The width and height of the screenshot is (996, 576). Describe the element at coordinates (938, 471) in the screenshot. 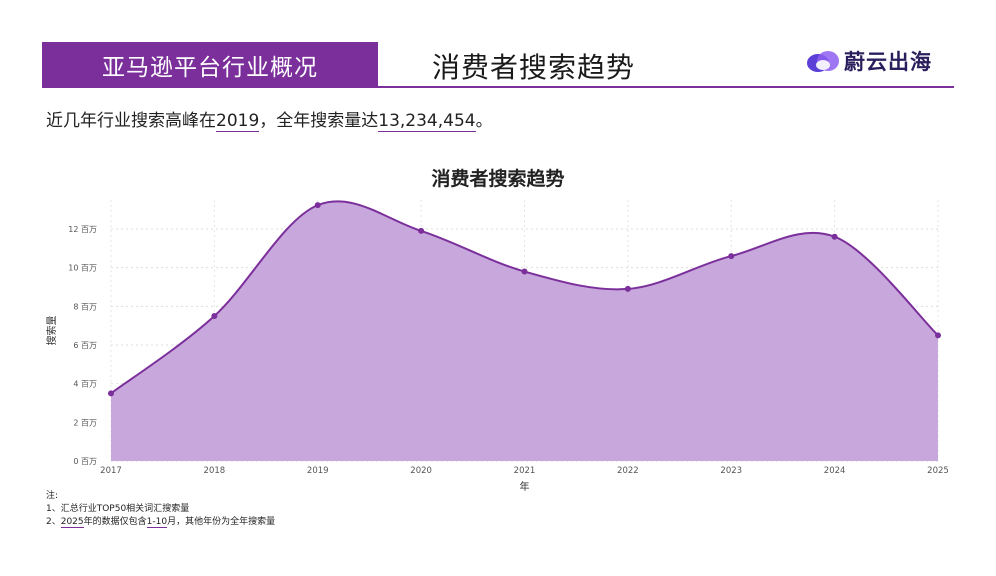

I see `x-tick-label: 2025` at that location.